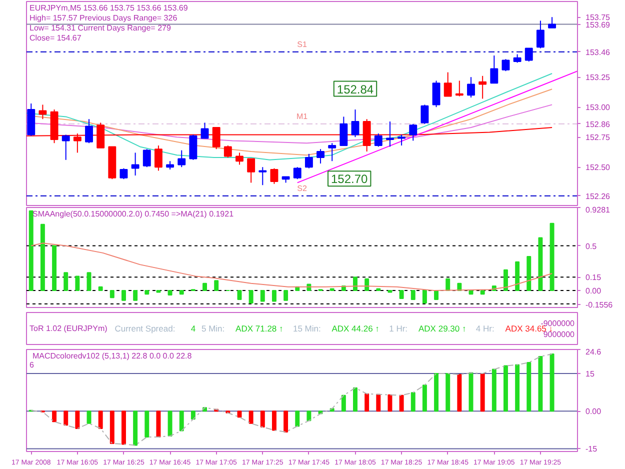 This screenshot has height=469, width=625. I want to click on y-tick-label: 0.15, so click(594, 277).